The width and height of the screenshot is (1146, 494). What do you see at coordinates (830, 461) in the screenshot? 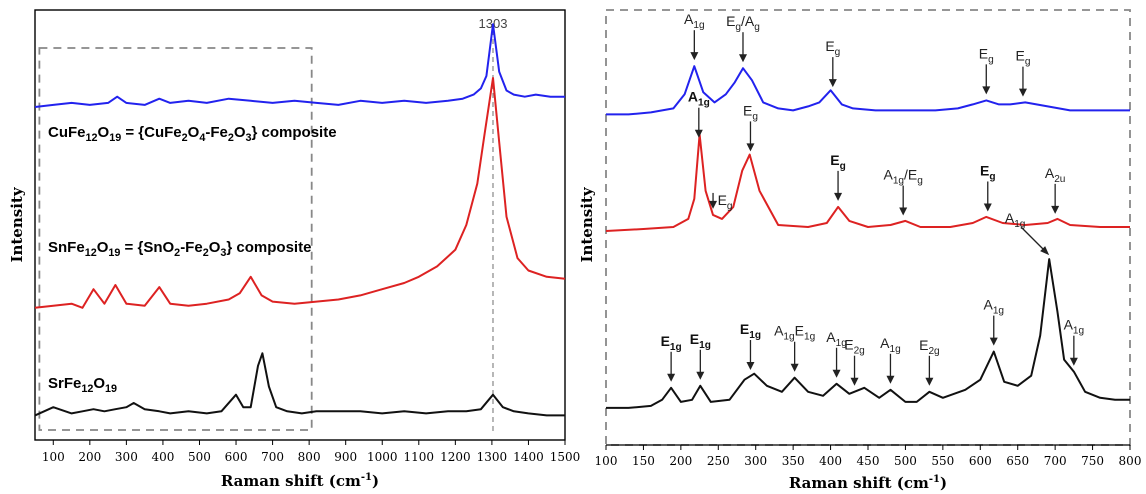
I see `right-tick-label: 400` at bounding box center [830, 461].